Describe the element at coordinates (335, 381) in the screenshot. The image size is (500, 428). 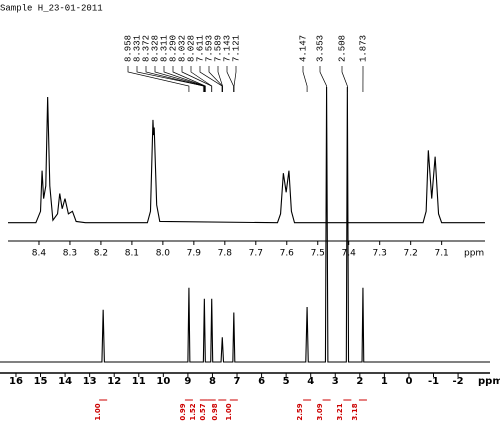
I see `x-tick-label: 3` at that location.